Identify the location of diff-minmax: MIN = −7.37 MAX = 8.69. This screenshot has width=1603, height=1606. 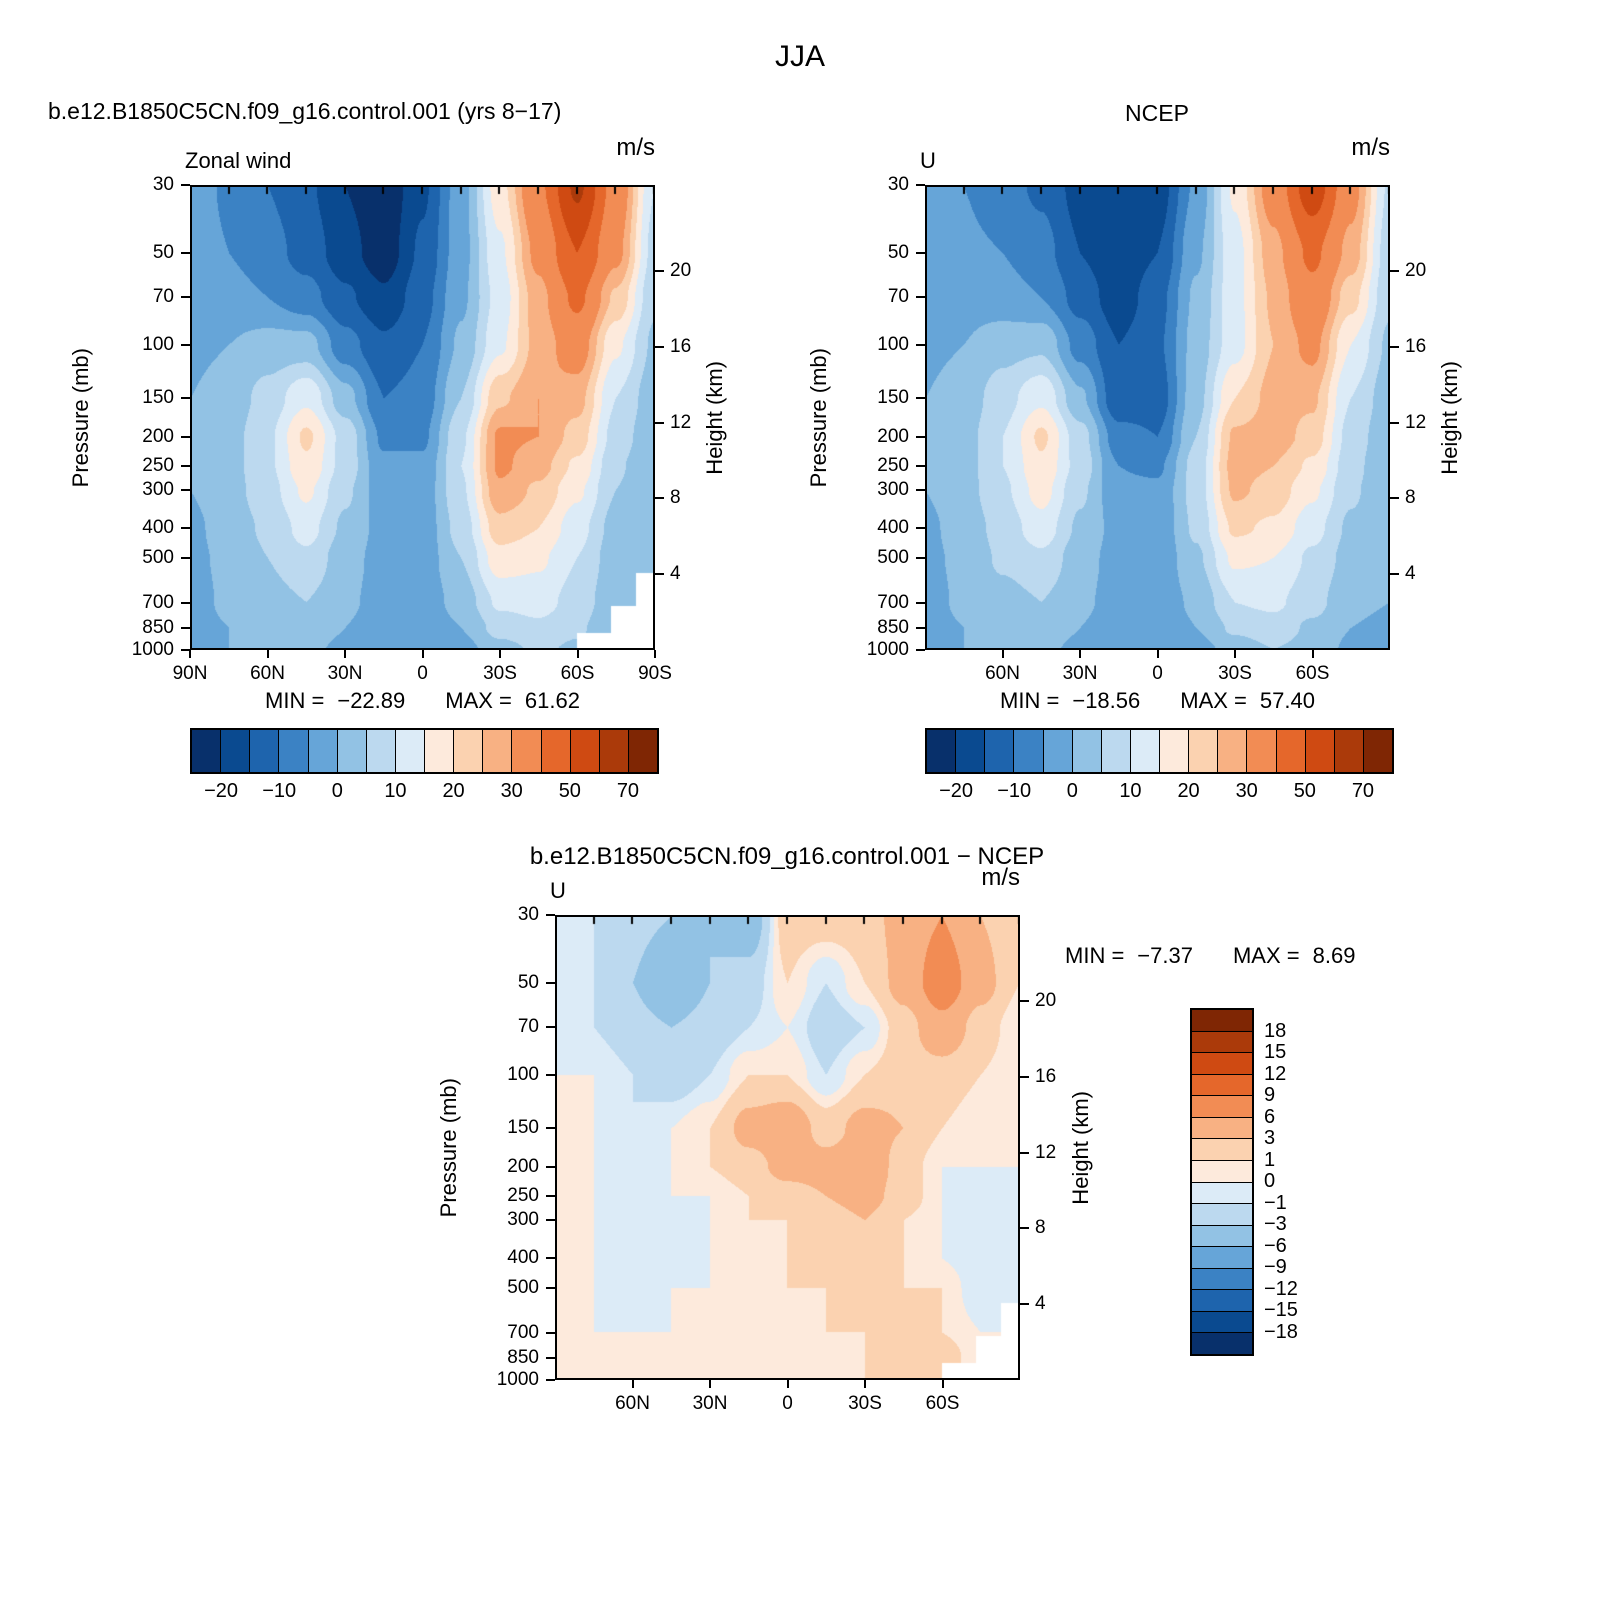
(1210, 956).